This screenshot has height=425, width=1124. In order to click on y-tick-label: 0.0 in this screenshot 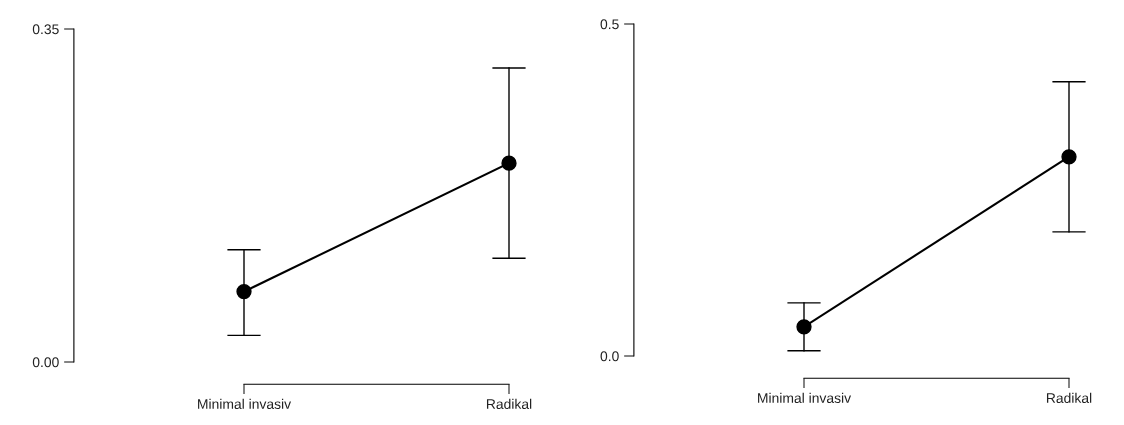, I will do `click(609, 356)`.